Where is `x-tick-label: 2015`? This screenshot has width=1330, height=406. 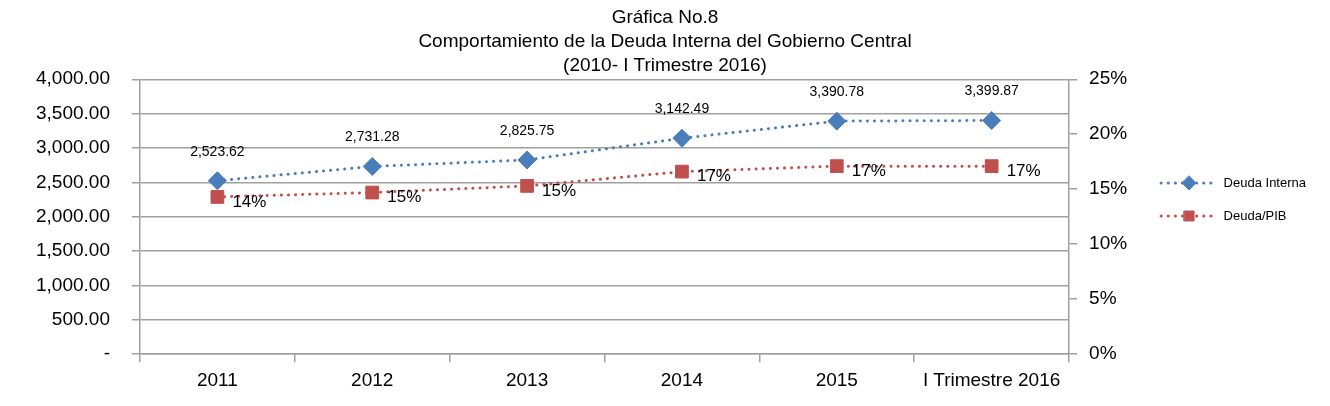
x-tick-label: 2015 is located at coordinates (836, 379).